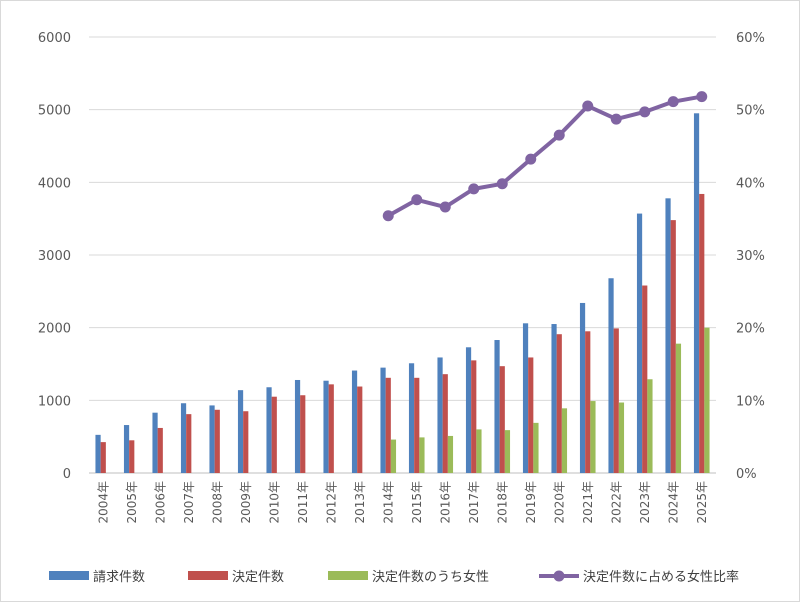 Image resolution: width=800 pixels, height=605 pixels. Describe the element at coordinates (54, 256) in the screenshot. I see `y-axis-left: 0 1000 2000 3000 4000 5000 6000` at that location.